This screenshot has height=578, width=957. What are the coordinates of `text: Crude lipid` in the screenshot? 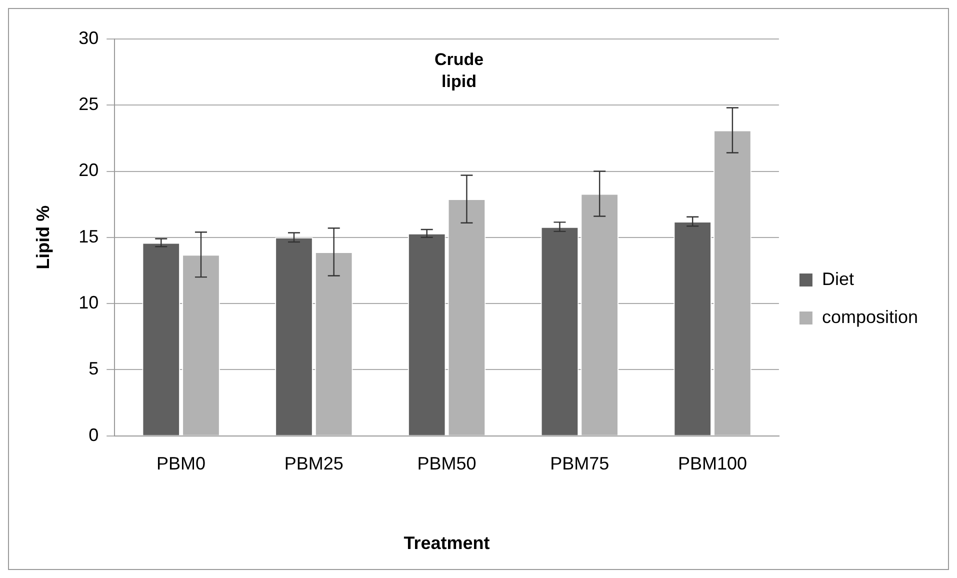 It's located at (459, 71).